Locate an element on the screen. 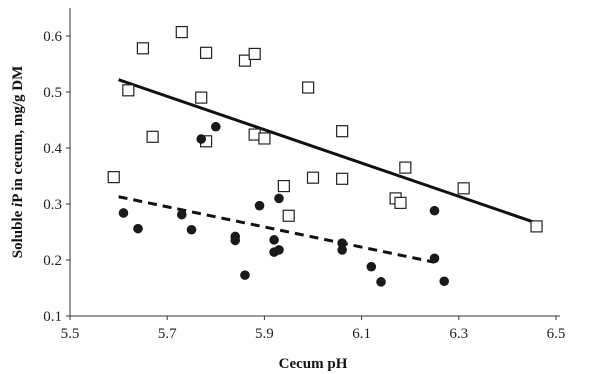  x-tick-label: 6.1 is located at coordinates (361, 334).